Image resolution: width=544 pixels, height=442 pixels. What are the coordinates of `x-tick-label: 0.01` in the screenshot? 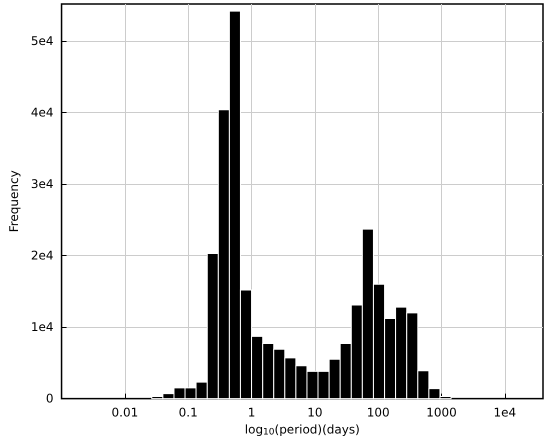 It's located at (125, 413).